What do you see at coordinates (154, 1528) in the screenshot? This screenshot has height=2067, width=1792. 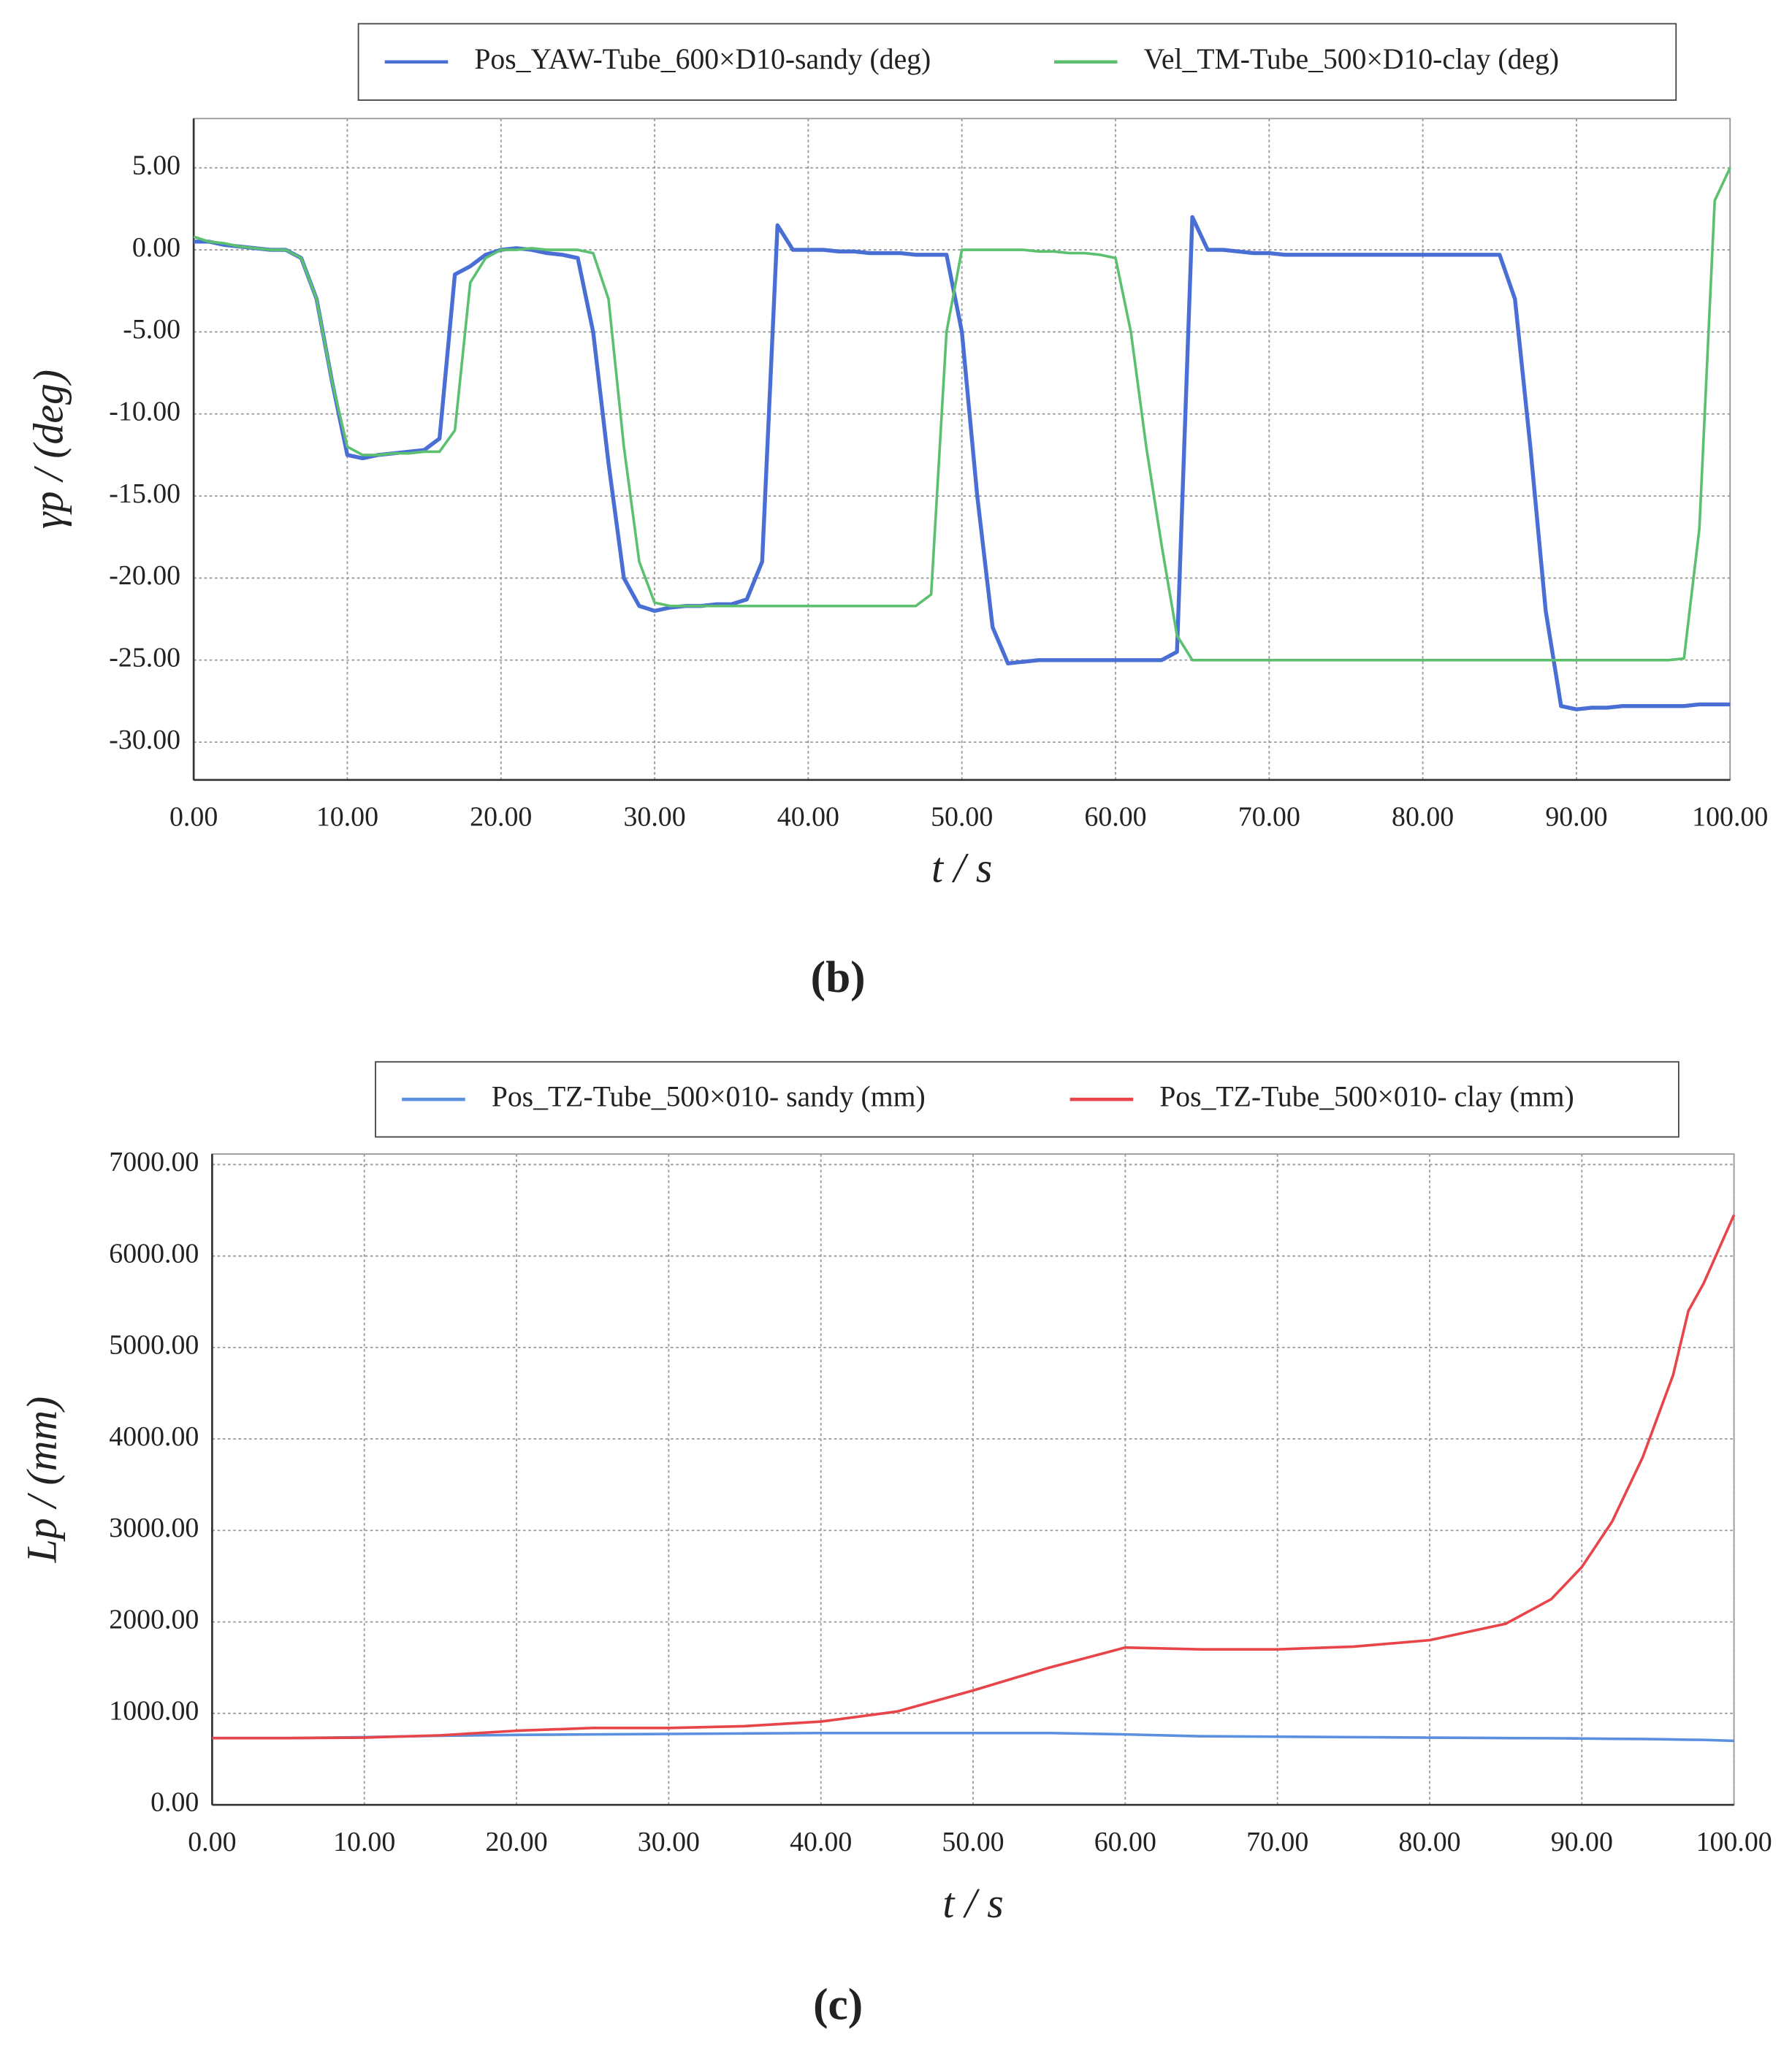 I see `y-tick-label: 3000.00` at bounding box center [154, 1528].